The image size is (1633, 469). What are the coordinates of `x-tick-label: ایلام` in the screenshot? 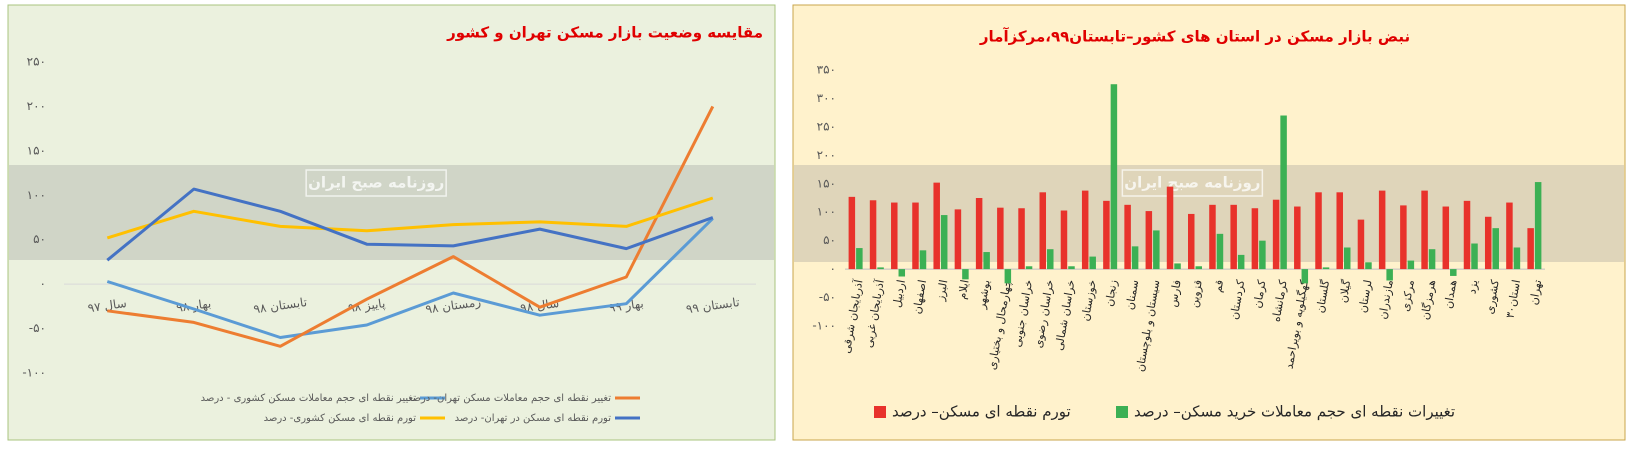 It's located at (963, 289).